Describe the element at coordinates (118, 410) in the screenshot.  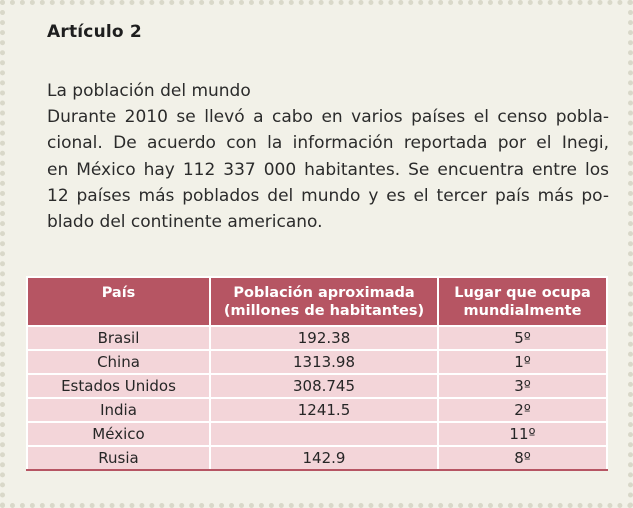
I see `cell-country: India` at that location.